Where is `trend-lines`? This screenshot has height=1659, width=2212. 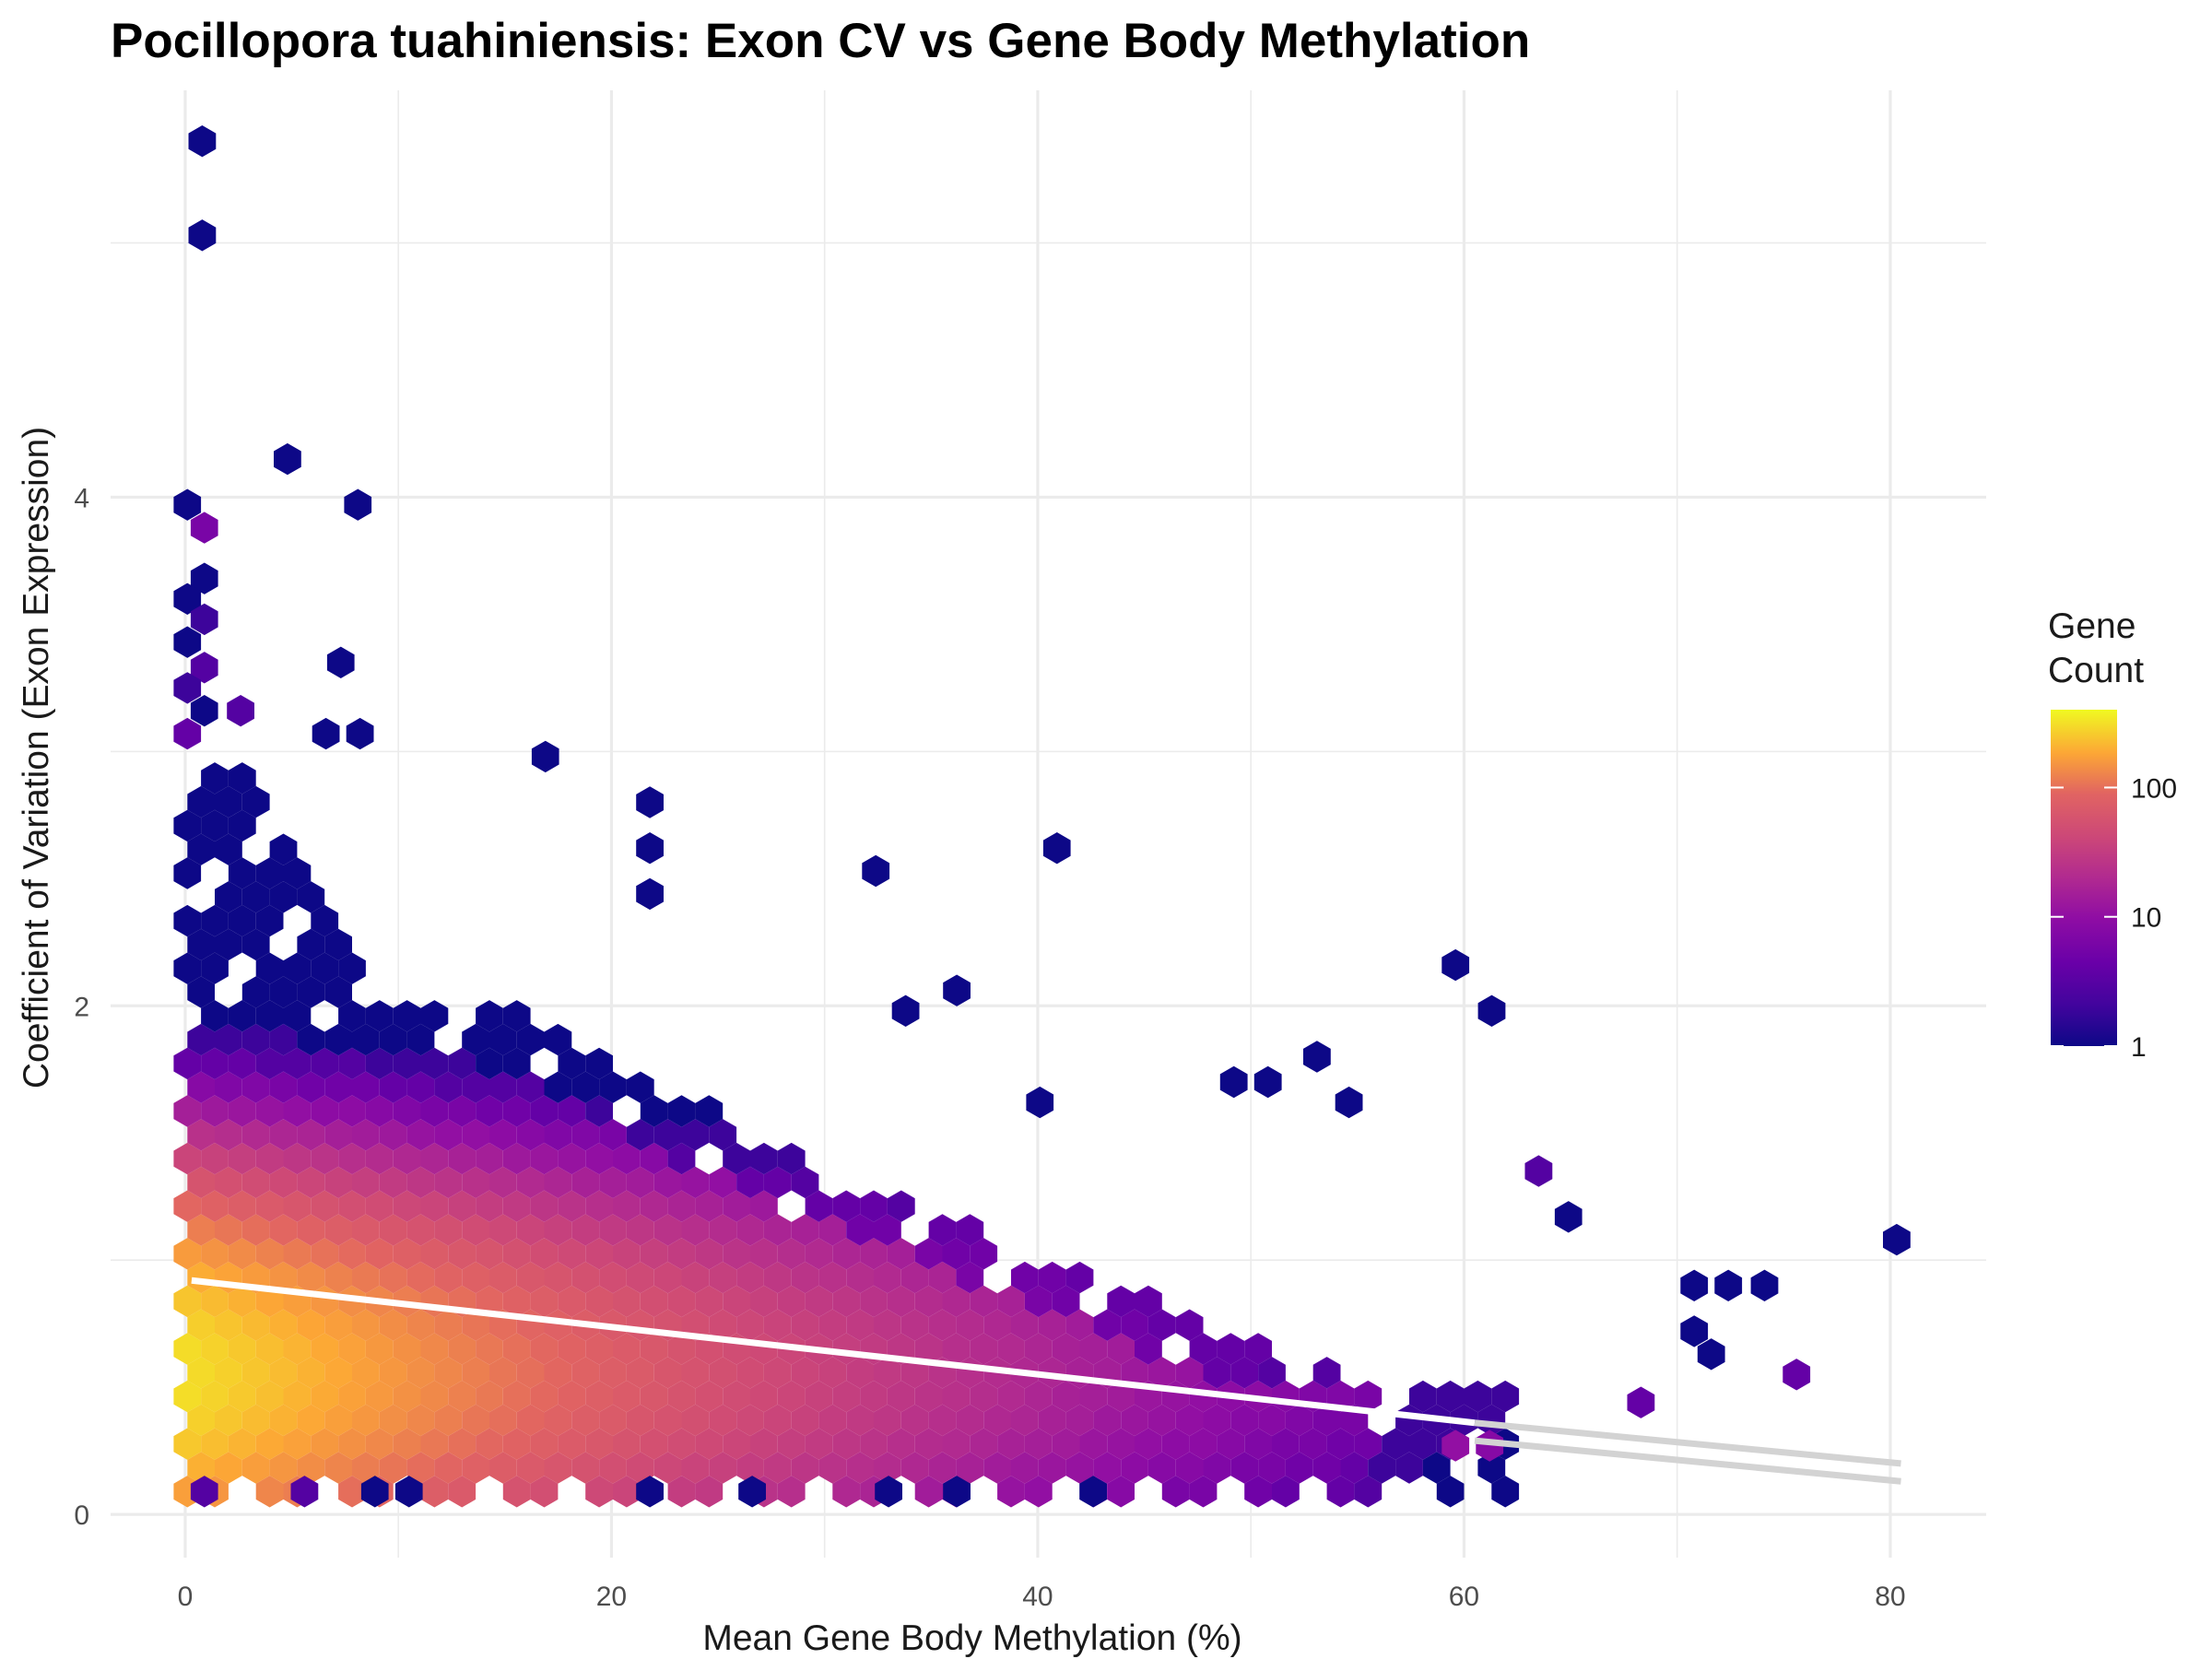
trend-lines is located at coordinates (1046, 1381).